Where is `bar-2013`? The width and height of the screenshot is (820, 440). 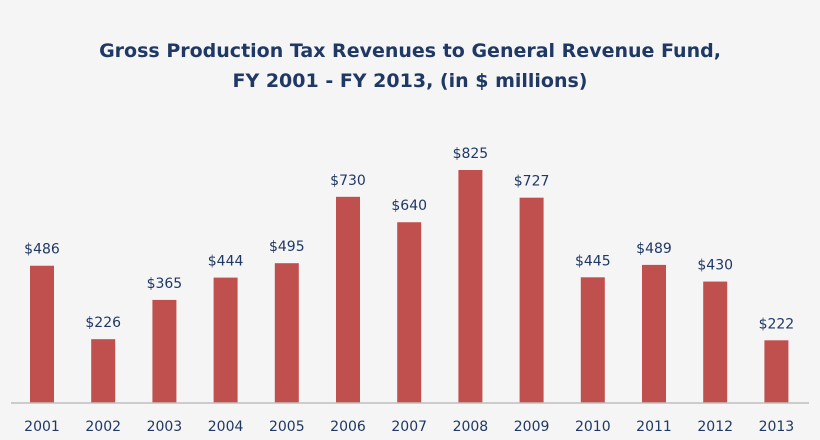 bar-2013 is located at coordinates (776, 371).